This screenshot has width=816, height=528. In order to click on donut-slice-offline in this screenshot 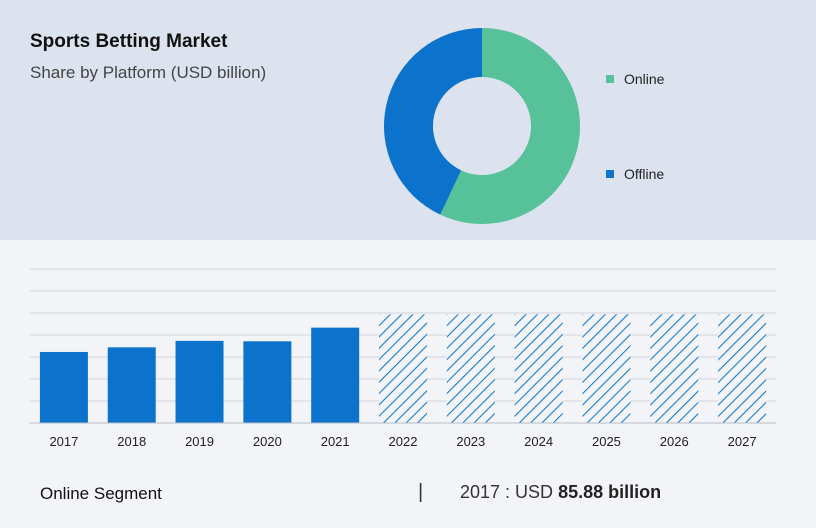, I will do `click(432, 121)`.